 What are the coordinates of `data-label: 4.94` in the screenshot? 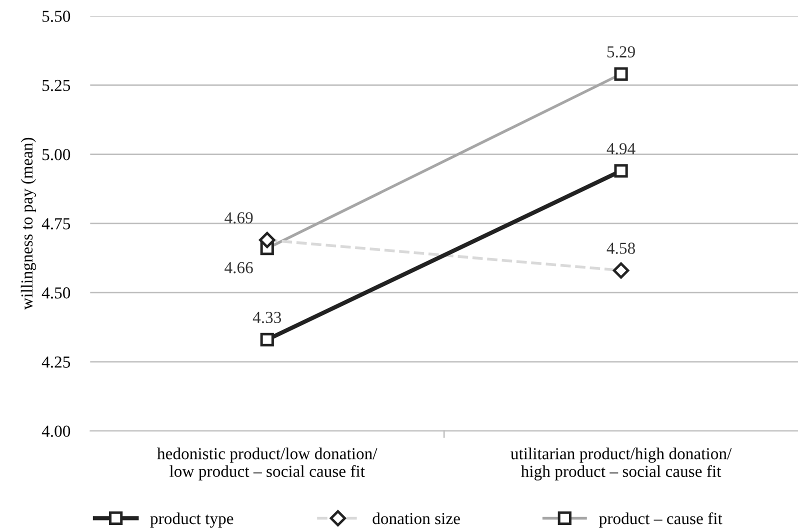 It's located at (621, 148).